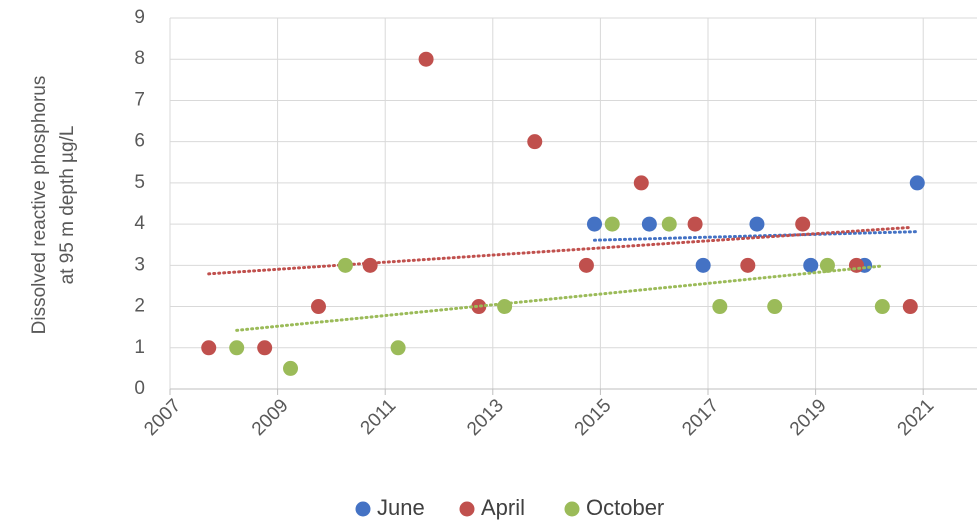  What do you see at coordinates (67, 205) in the screenshot?
I see `y-axis-label: at 95 m depth µg/L` at bounding box center [67, 205].